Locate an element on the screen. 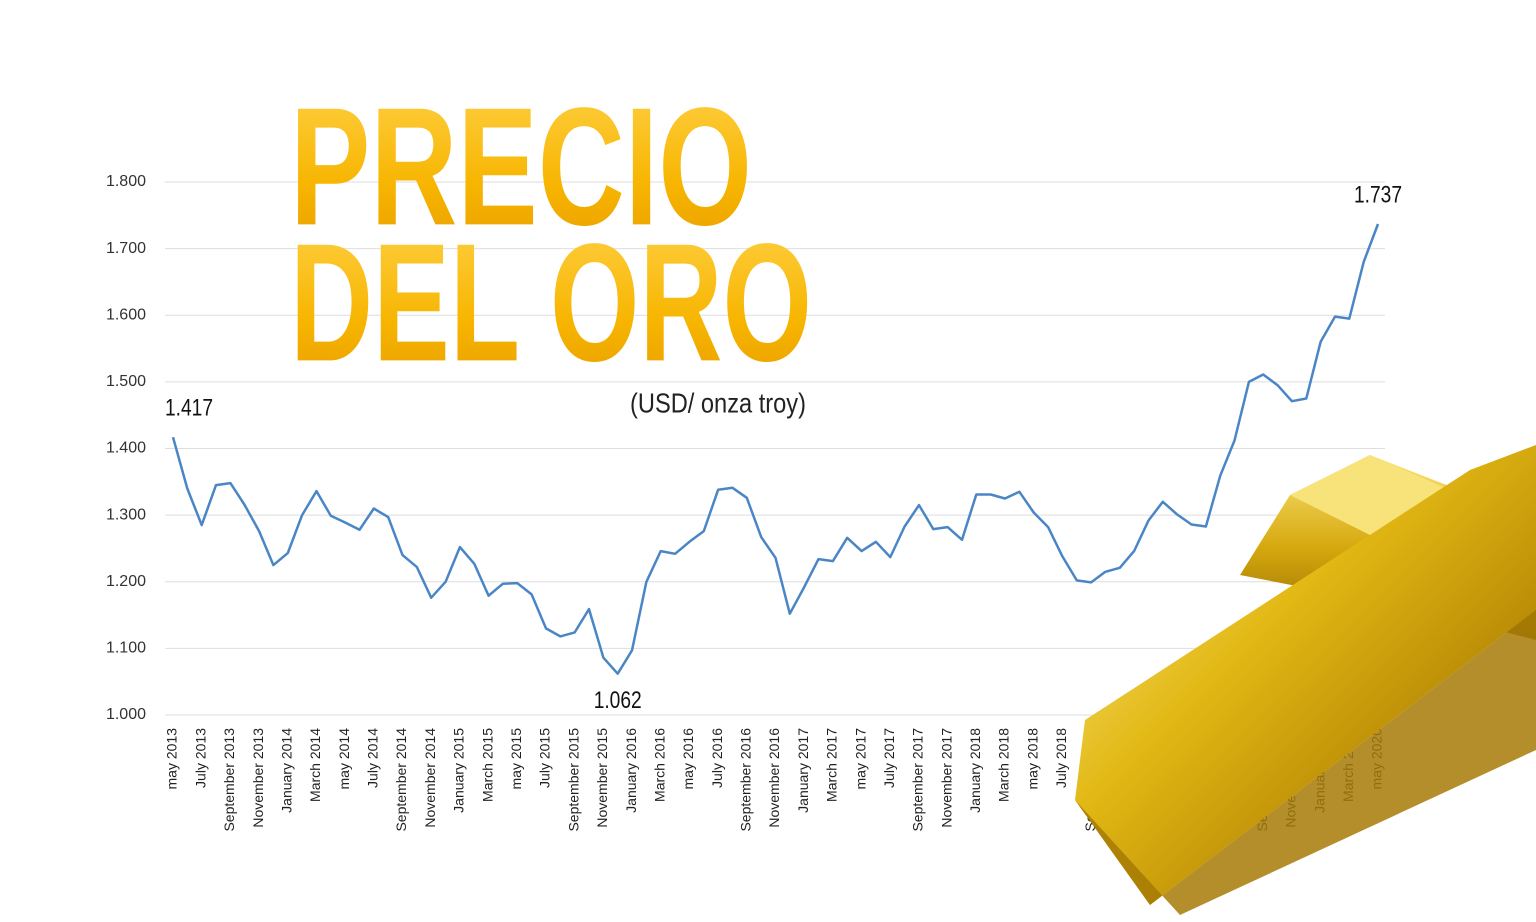  x-tick-label: November 2013 is located at coordinates (258, 778).